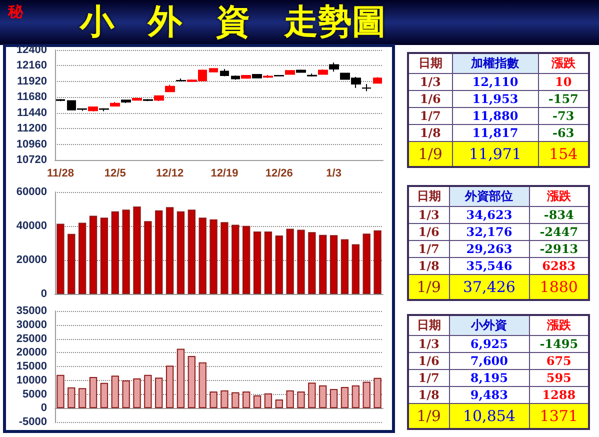  Describe the element at coordinates (559, 249) in the screenshot. I see `text: -2913` at that location.